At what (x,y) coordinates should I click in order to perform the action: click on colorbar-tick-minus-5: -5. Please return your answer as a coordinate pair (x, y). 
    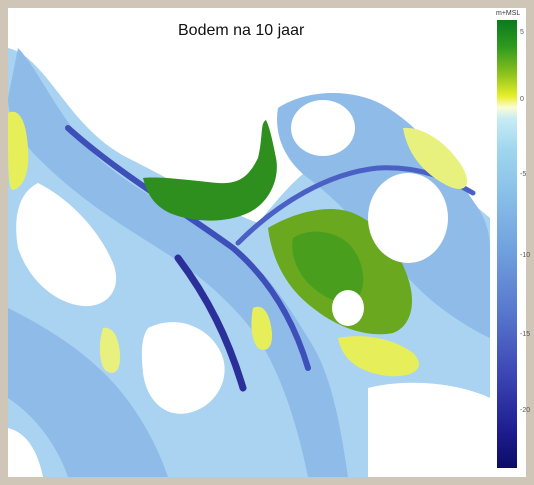
    Looking at the image, I should click on (523, 174).